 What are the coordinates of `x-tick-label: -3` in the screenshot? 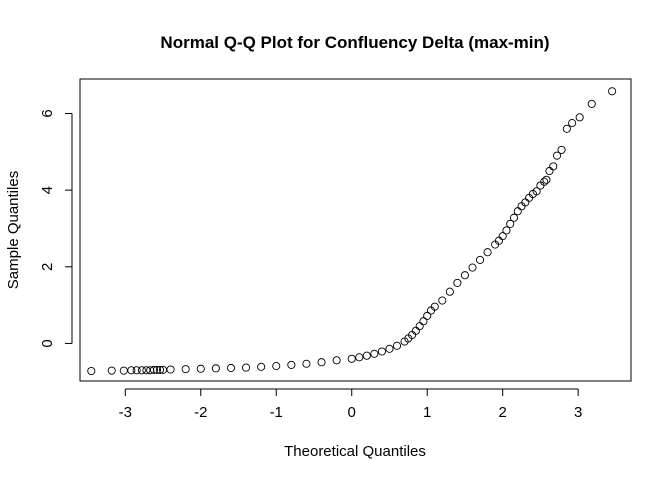 It's located at (125, 412).